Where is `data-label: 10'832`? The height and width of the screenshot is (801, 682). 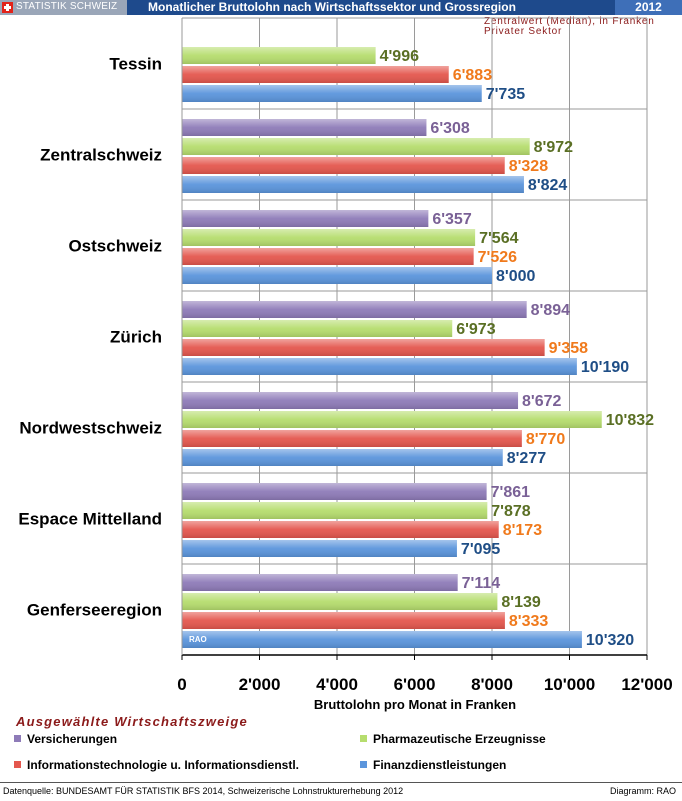 data-label: 10'832 is located at coordinates (630, 420).